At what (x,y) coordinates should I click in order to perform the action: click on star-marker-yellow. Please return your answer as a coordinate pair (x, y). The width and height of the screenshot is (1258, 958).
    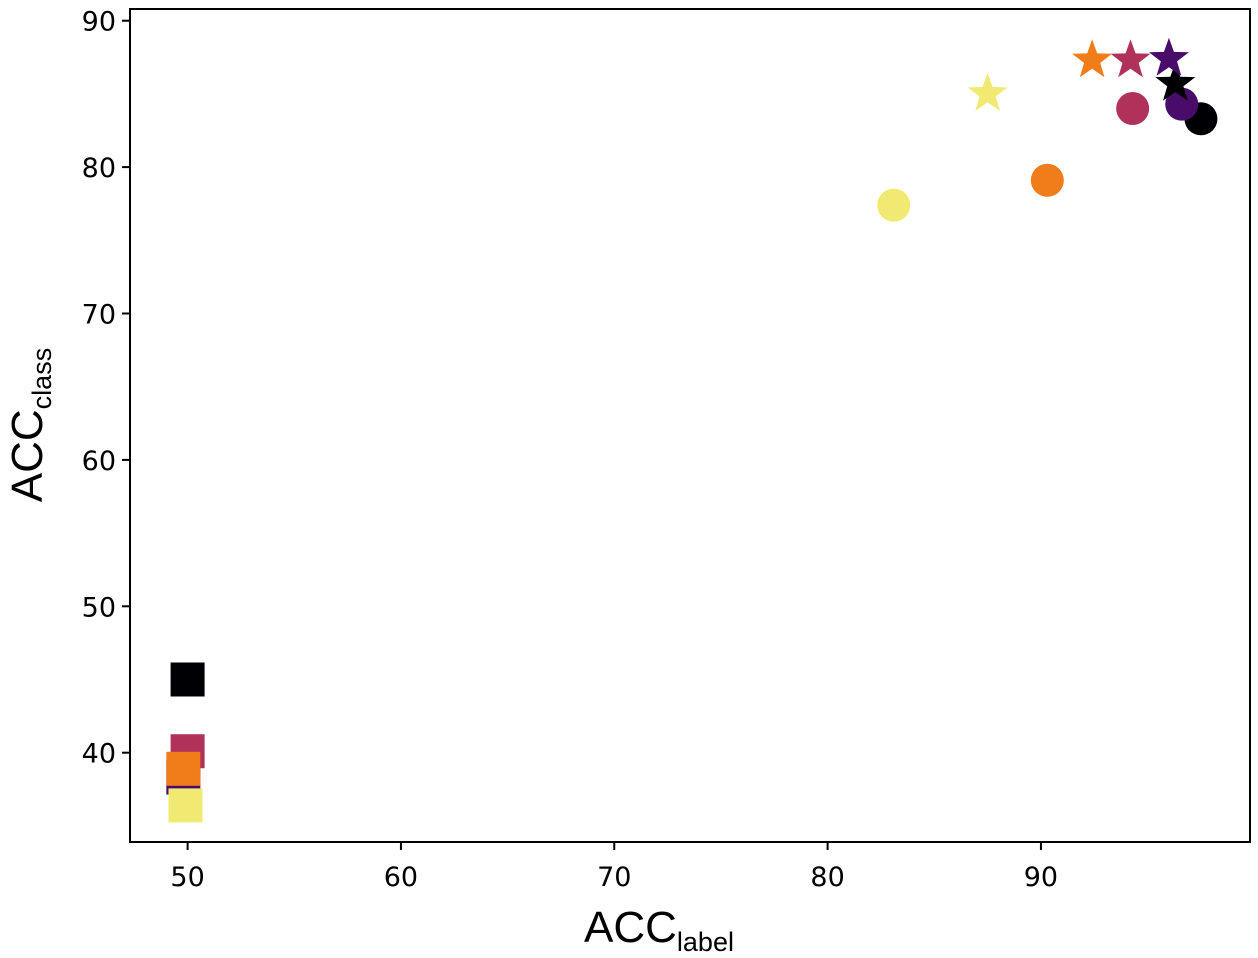
    Looking at the image, I should click on (987, 91).